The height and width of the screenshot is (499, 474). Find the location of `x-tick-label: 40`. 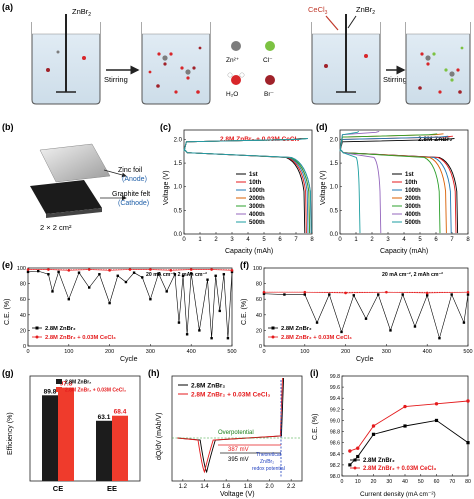

x-tick-label: 40 is located at coordinates (405, 482).